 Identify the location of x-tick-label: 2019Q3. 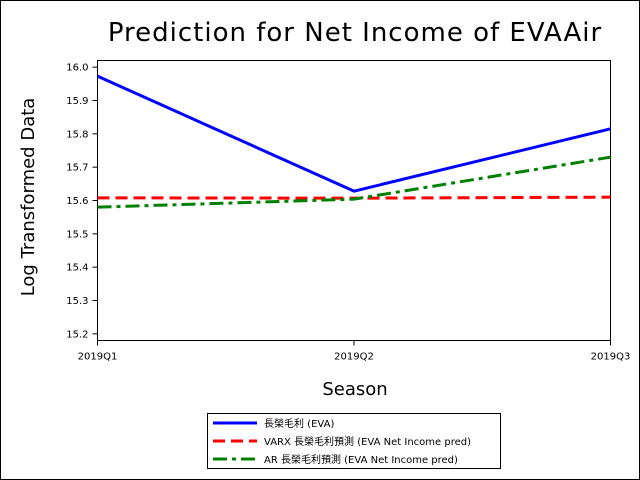
(611, 357).